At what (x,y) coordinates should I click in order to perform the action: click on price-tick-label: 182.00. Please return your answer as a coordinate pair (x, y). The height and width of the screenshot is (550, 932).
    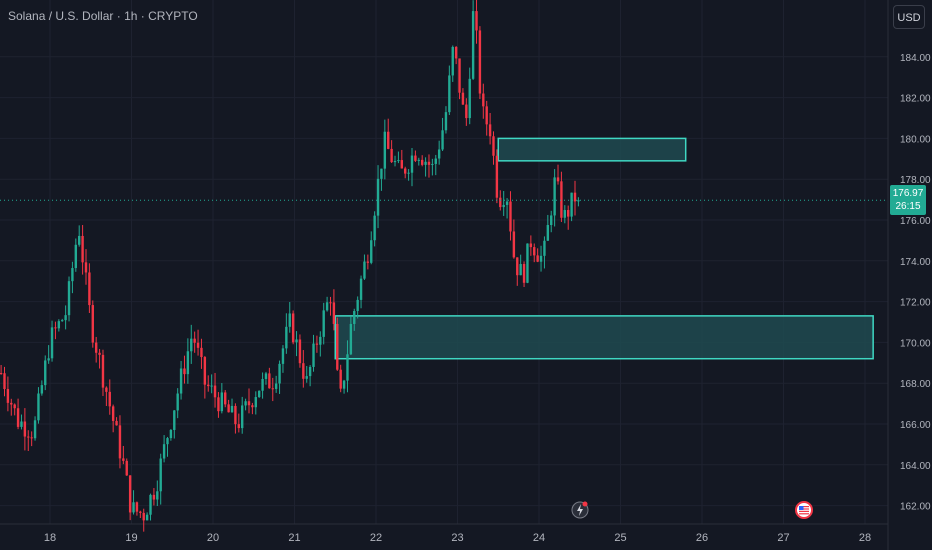
    Looking at the image, I should click on (915, 99).